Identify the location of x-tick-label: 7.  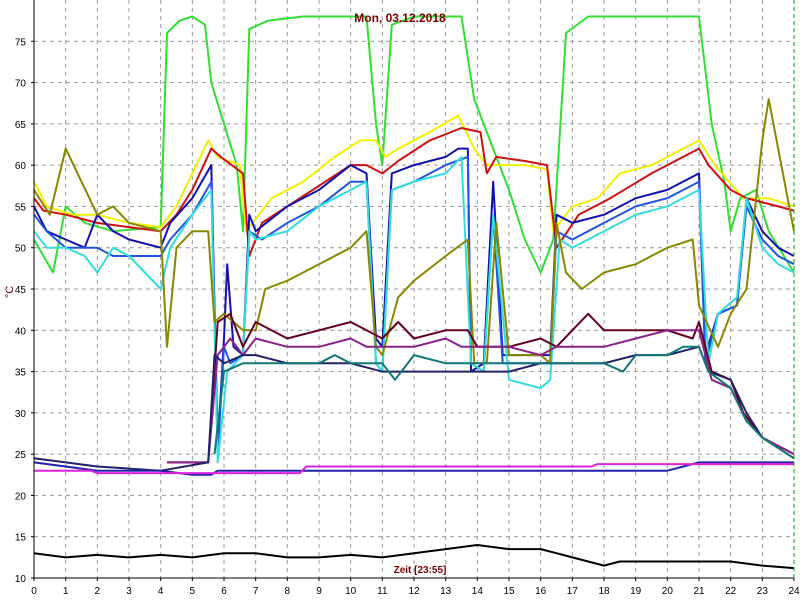
(256, 591).